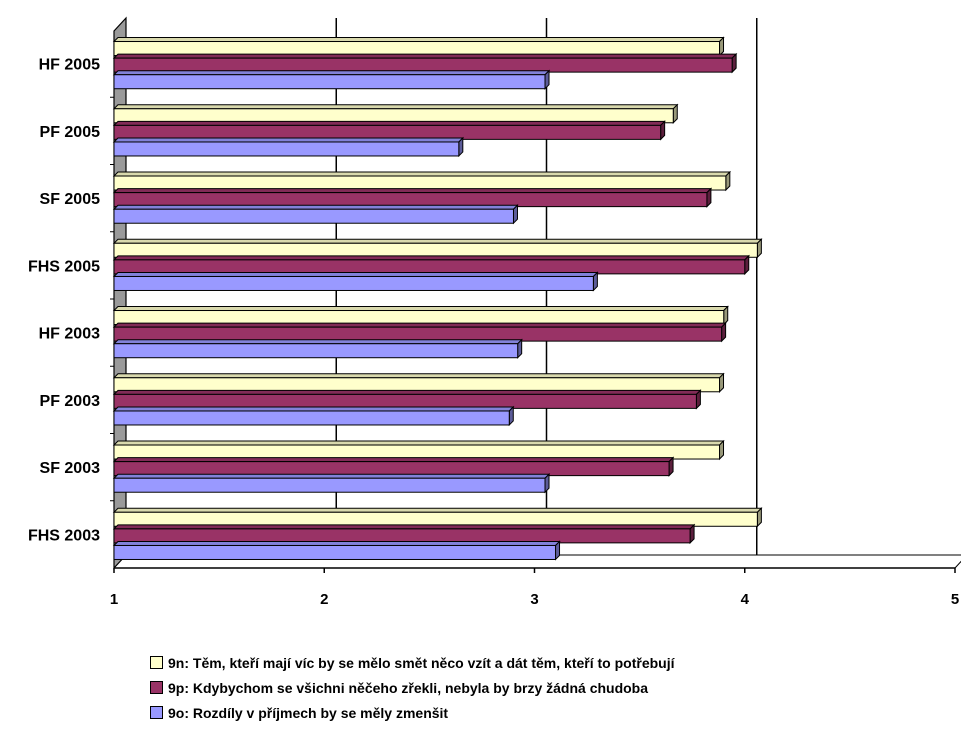 The height and width of the screenshot is (742, 961). Describe the element at coordinates (156, 687) in the screenshot. I see `legend-swatch-9p` at that location.